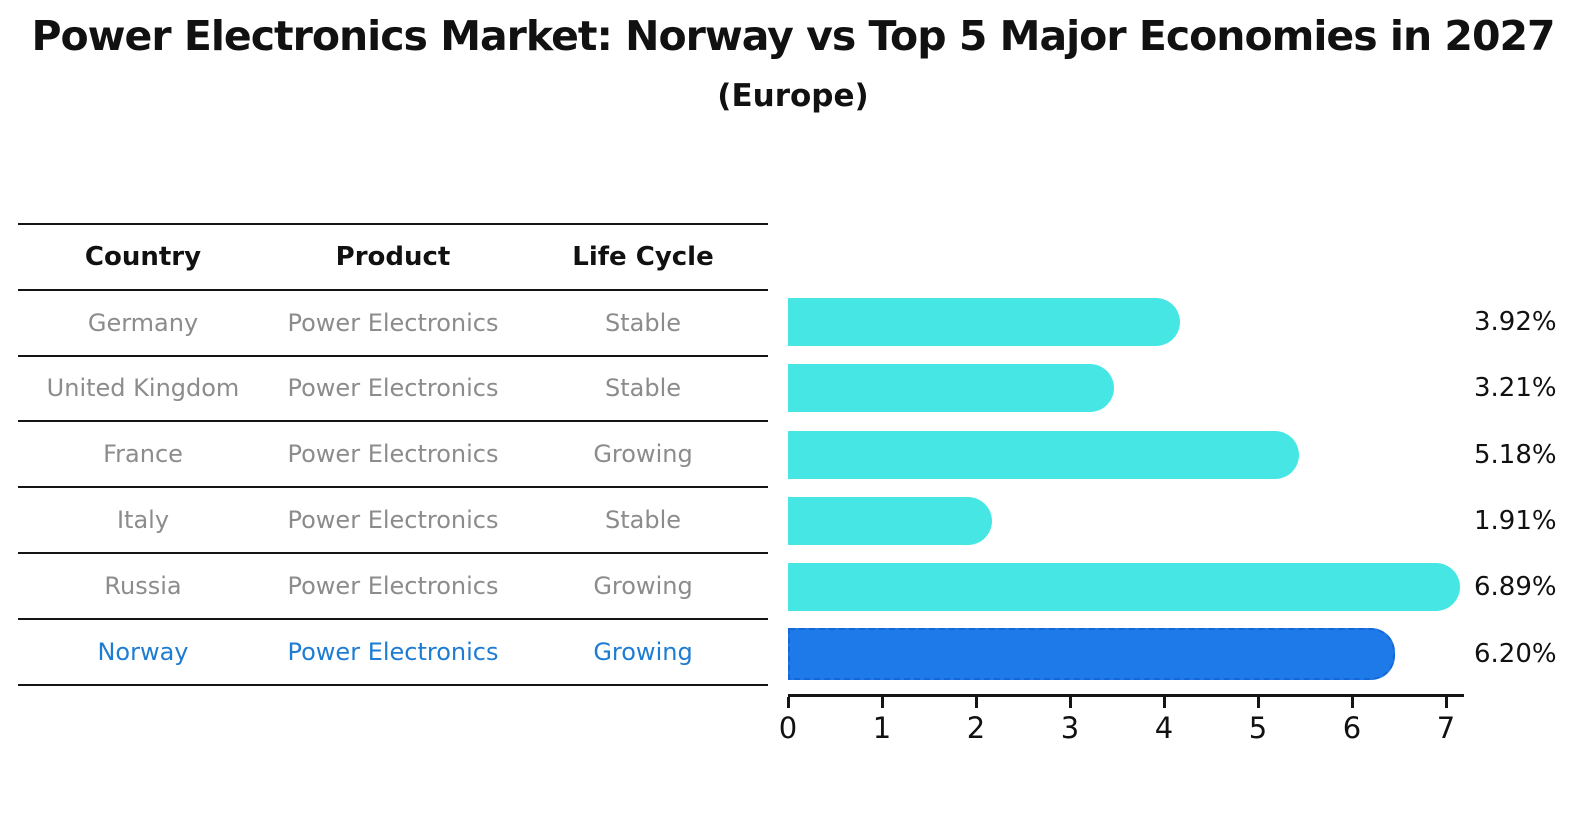 The width and height of the screenshot is (1586, 823). I want to click on bar-value-label: 6.20%, so click(1515, 653).